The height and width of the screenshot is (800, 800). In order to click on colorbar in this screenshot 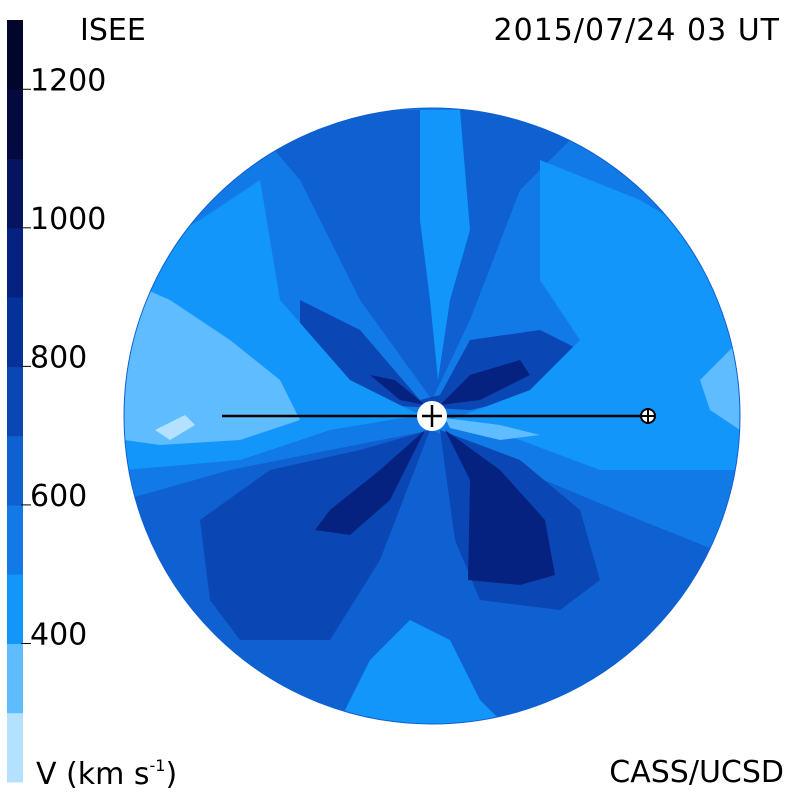, I will do `click(15, 401)`.